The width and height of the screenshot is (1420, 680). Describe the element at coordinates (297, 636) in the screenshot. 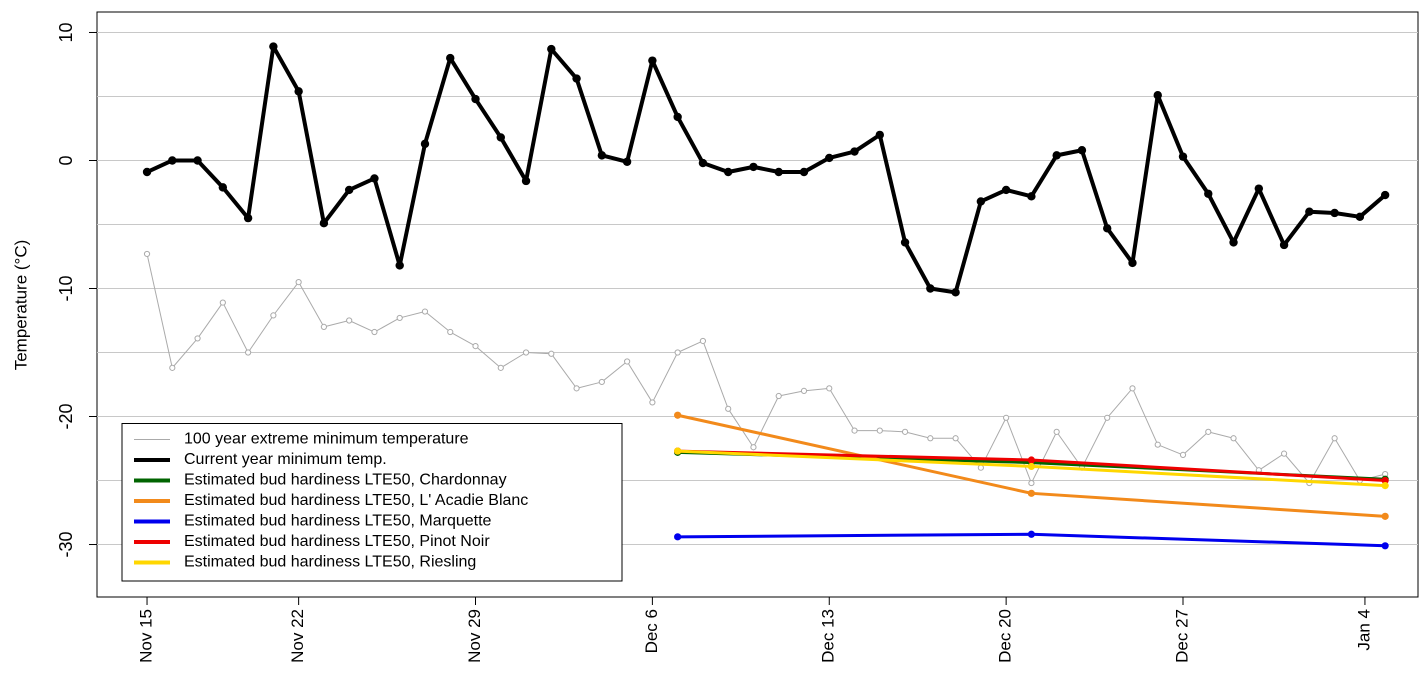

I see `x-tick-label: Nov 22` at that location.